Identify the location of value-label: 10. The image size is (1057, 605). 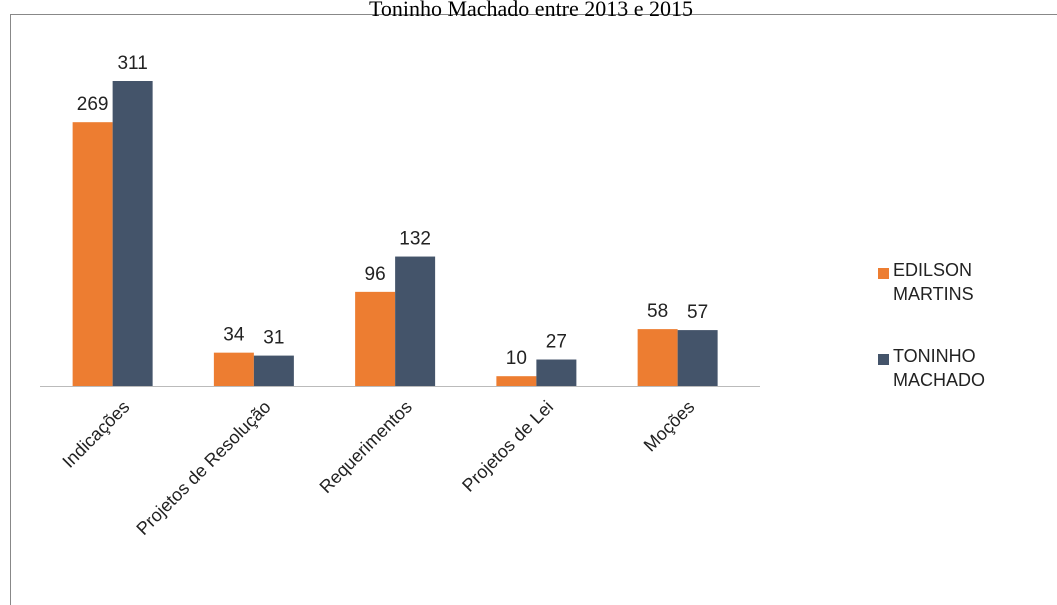
(516, 358).